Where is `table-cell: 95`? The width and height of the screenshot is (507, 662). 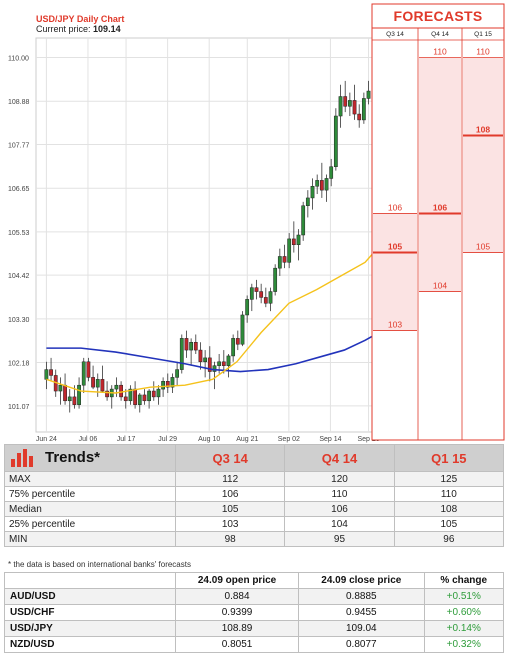
table-cell: 95 is located at coordinates (339, 539).